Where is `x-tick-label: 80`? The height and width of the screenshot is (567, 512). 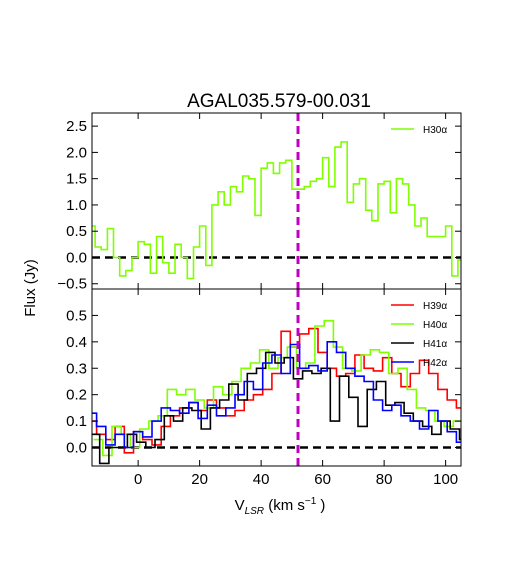
x-tick-label: 80 is located at coordinates (384, 479).